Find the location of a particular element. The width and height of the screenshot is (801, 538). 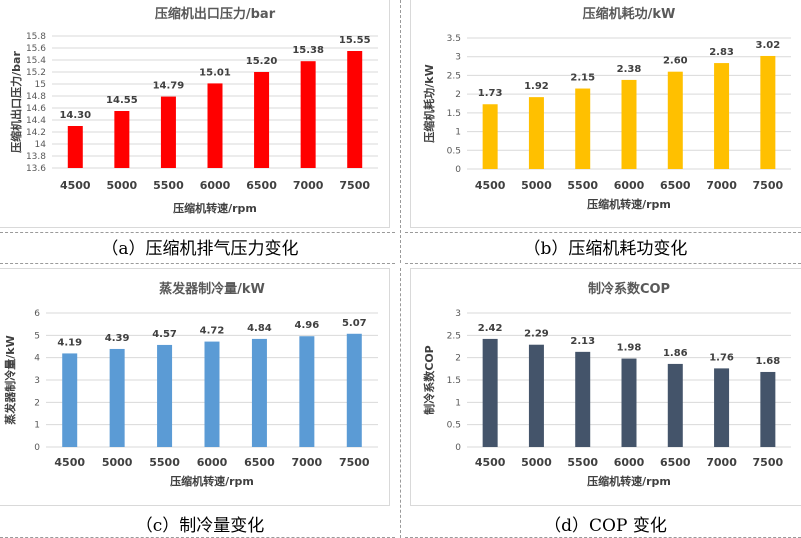

y-tick-label: 3.5 is located at coordinates (454, 39).